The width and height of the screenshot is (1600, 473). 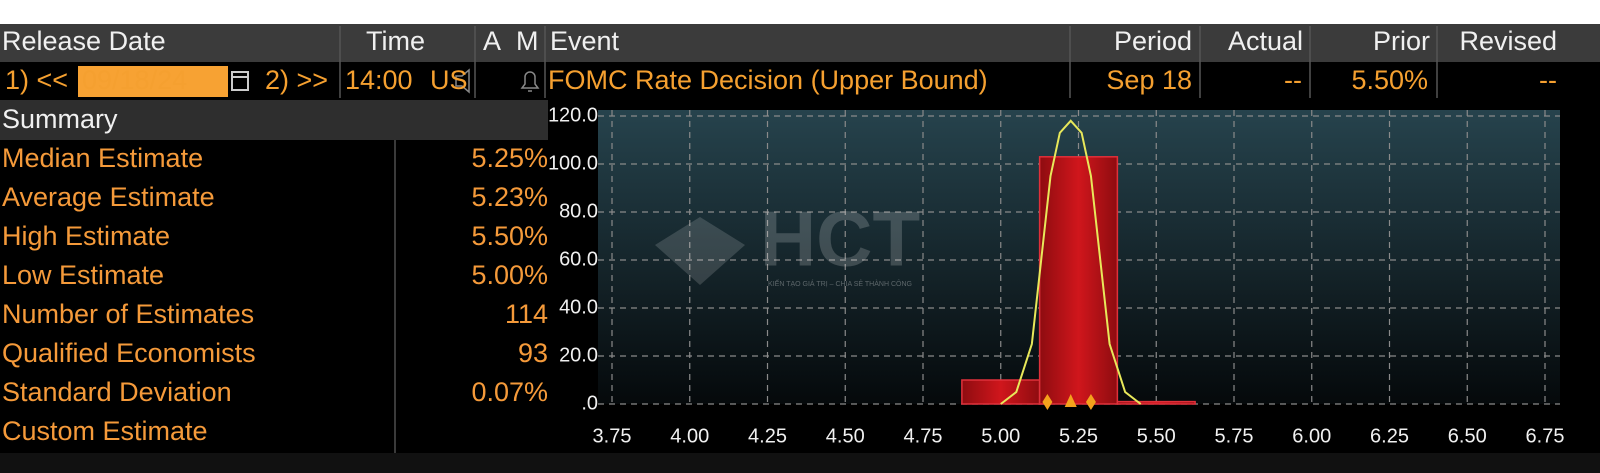 What do you see at coordinates (1153, 41) in the screenshot?
I see `column-header: Period` at bounding box center [1153, 41].